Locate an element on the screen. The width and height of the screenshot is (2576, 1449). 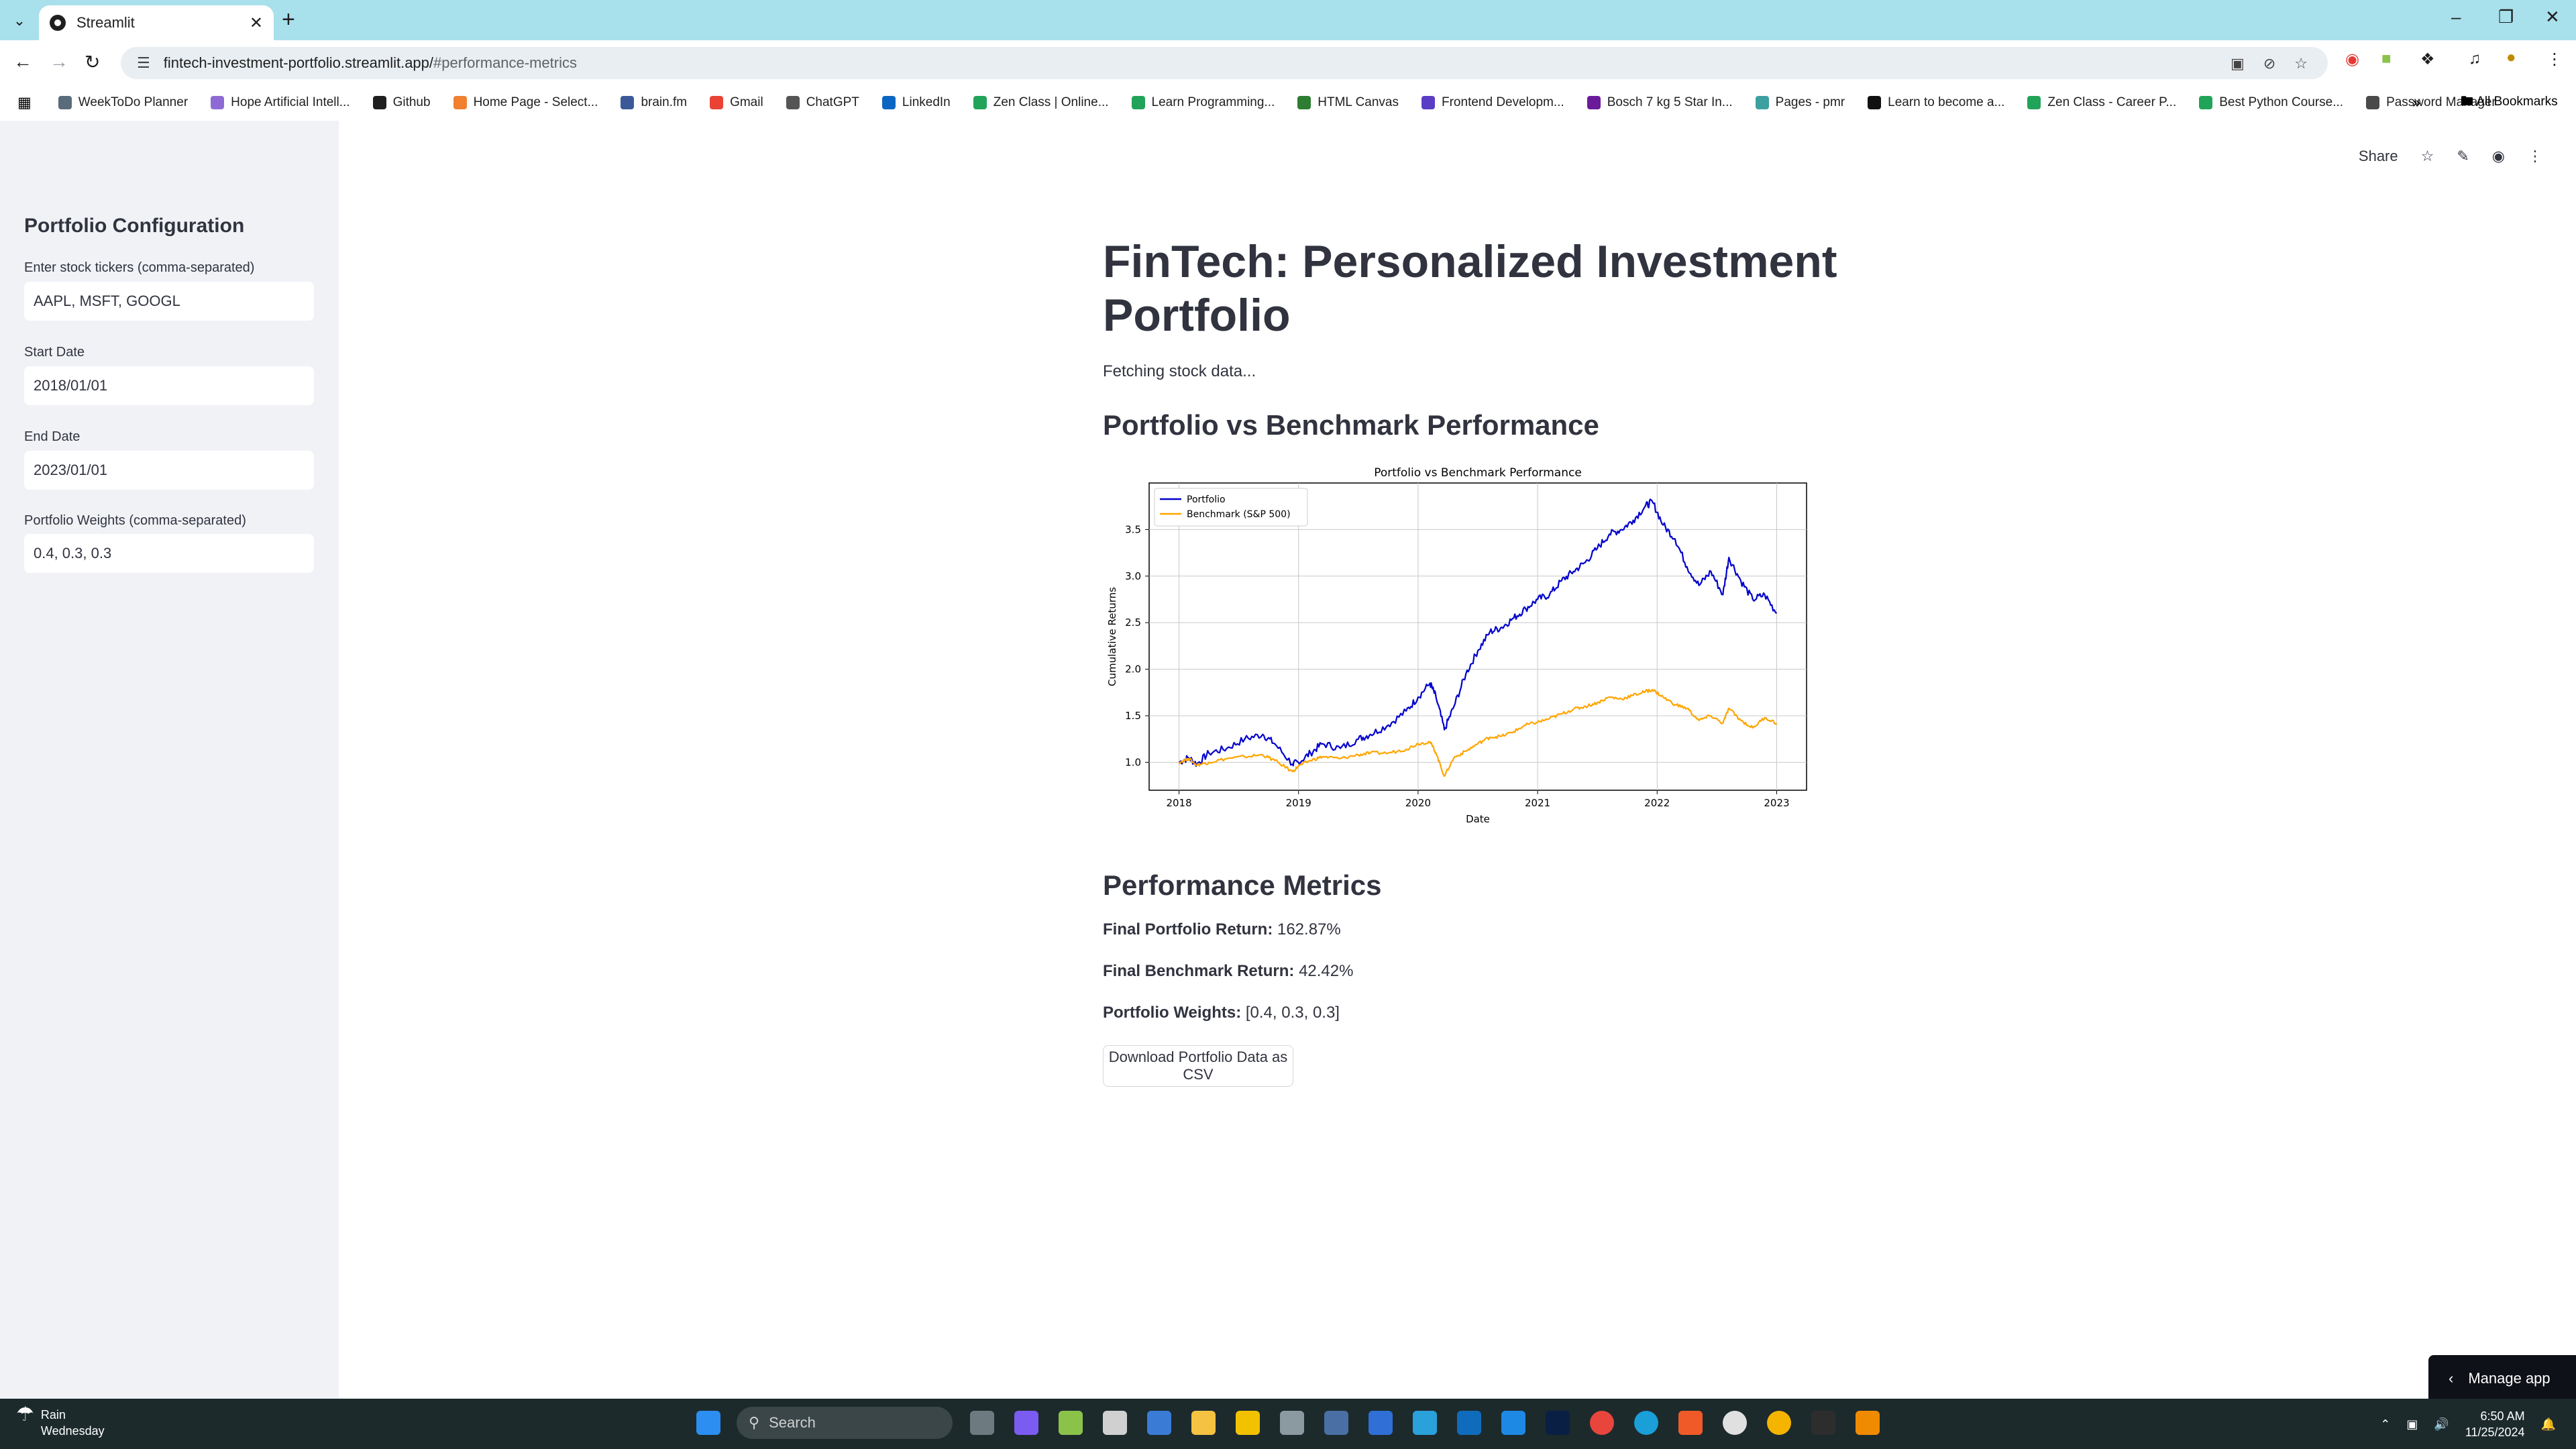
series-line-portfolio is located at coordinates (1478, 632).